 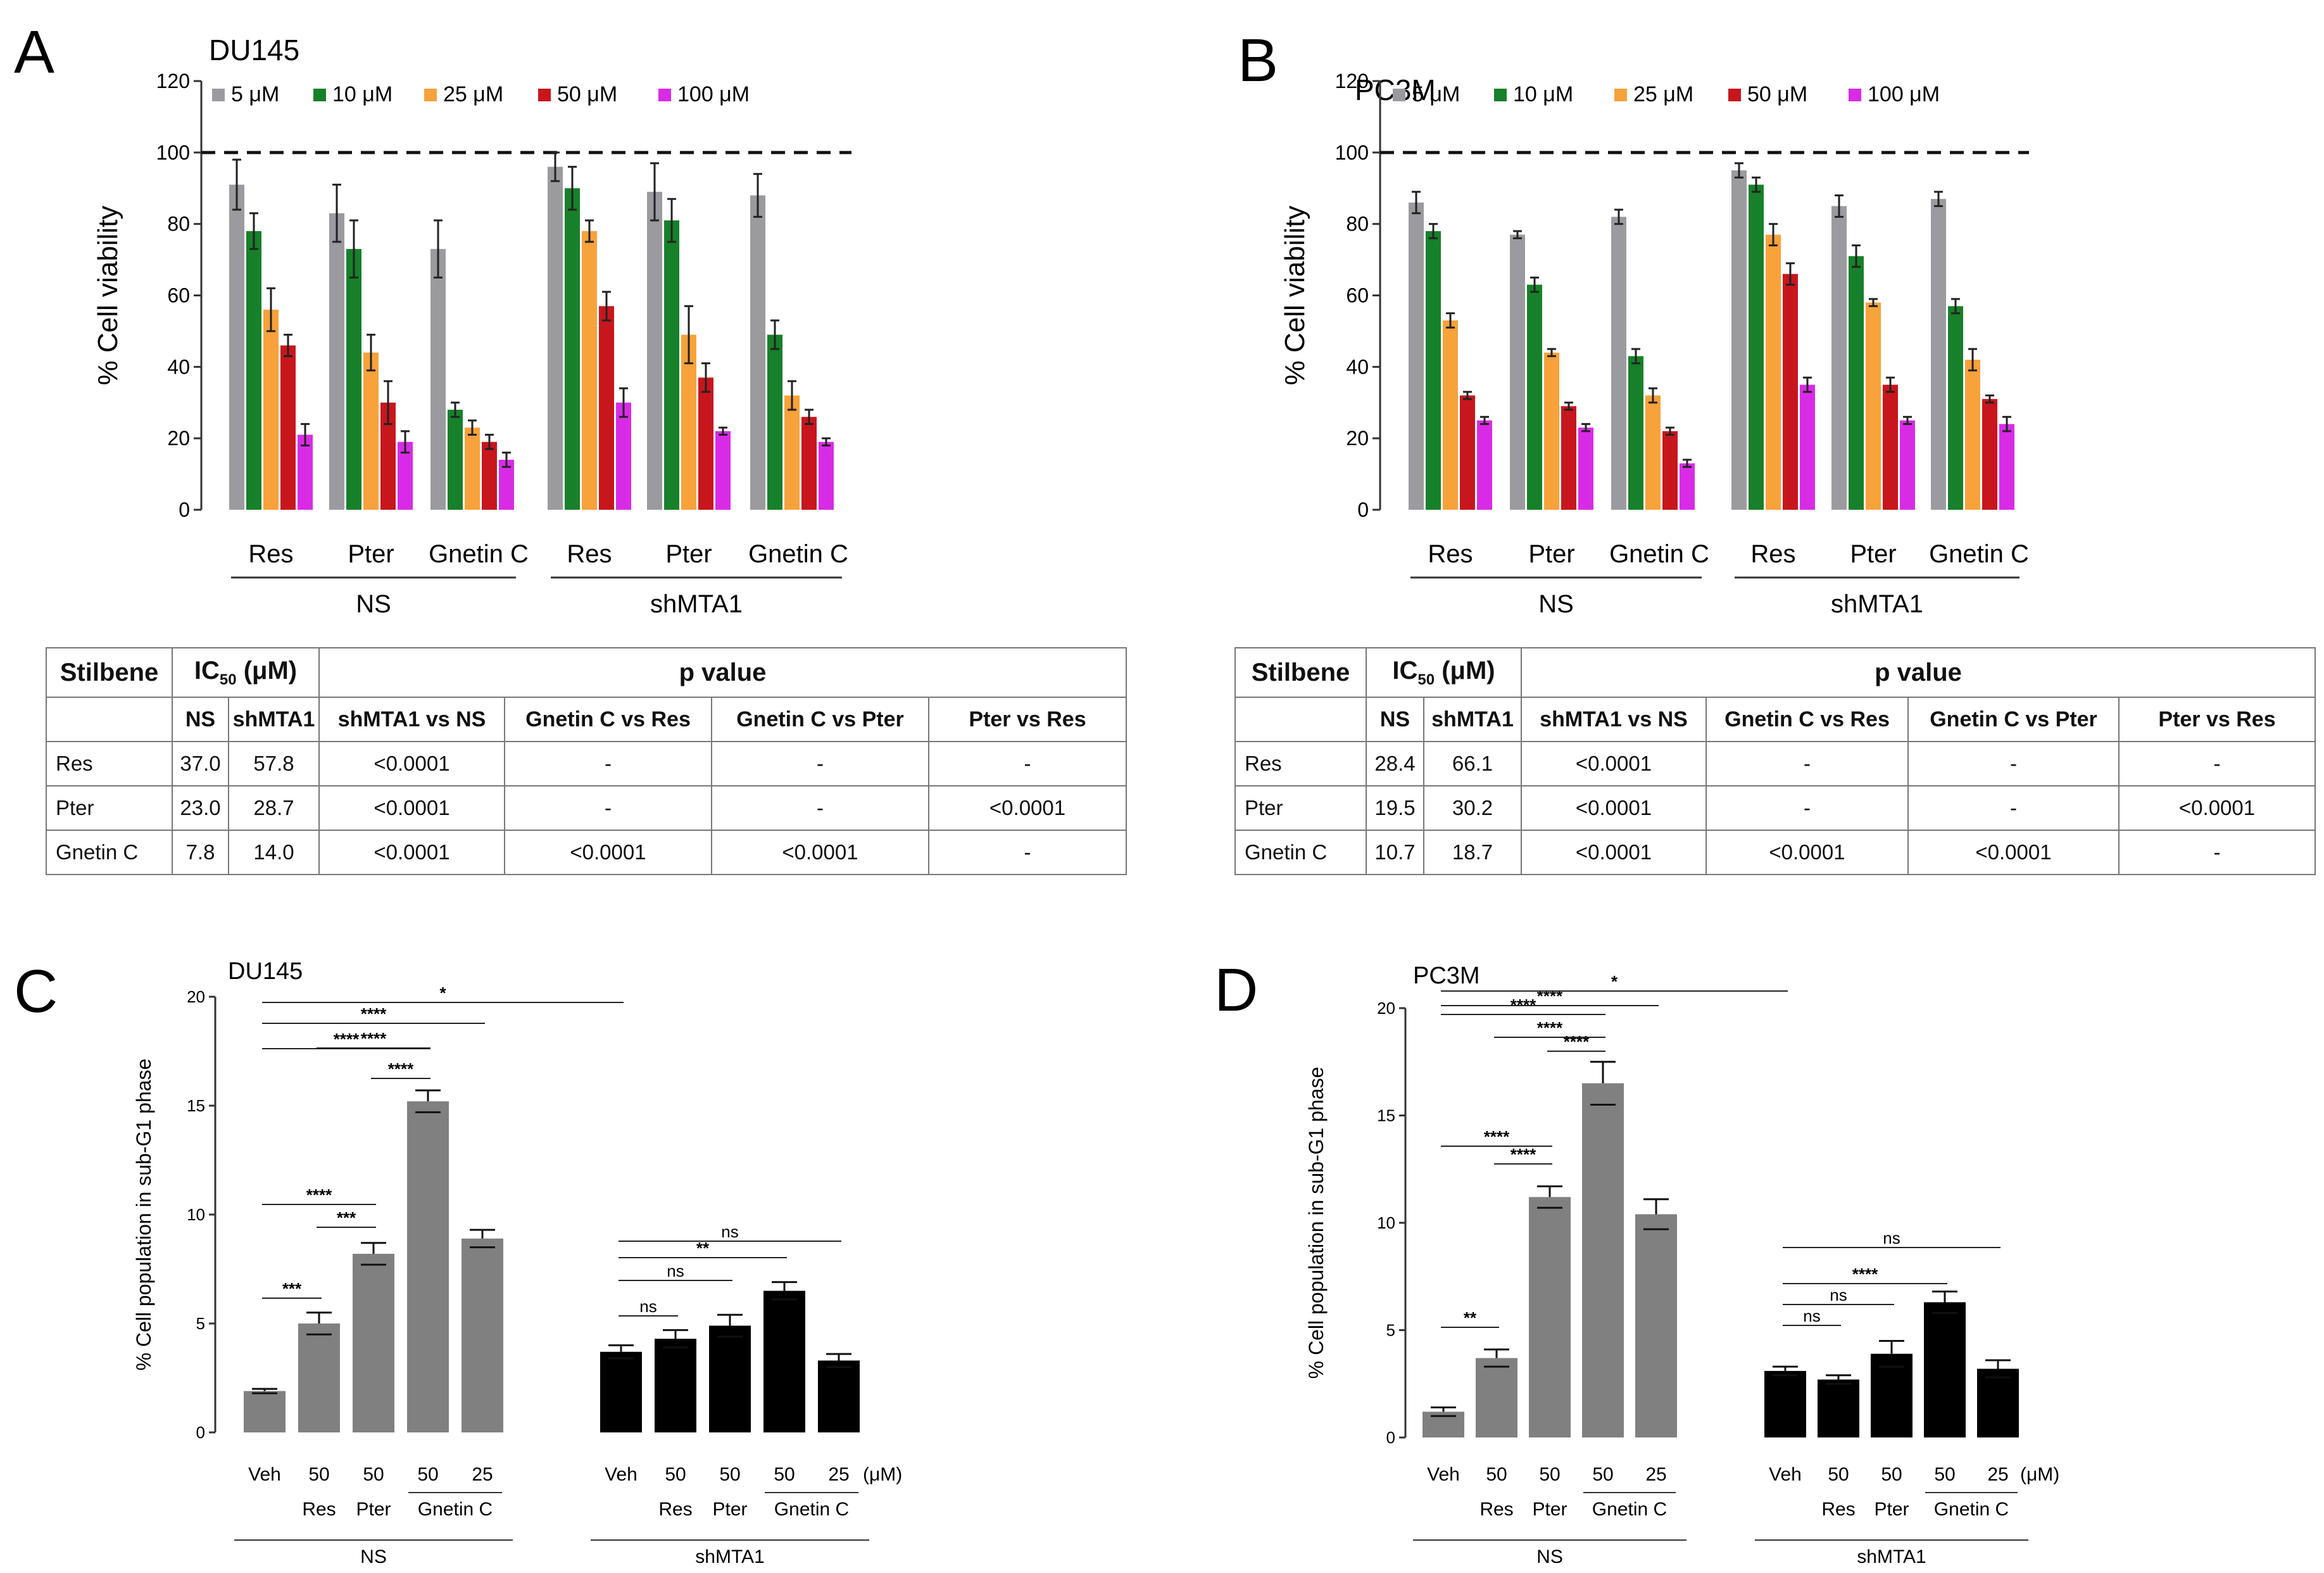 What do you see at coordinates (1444, 672) in the screenshot?
I see `table-header-ic50: IC50 (μM)` at bounding box center [1444, 672].